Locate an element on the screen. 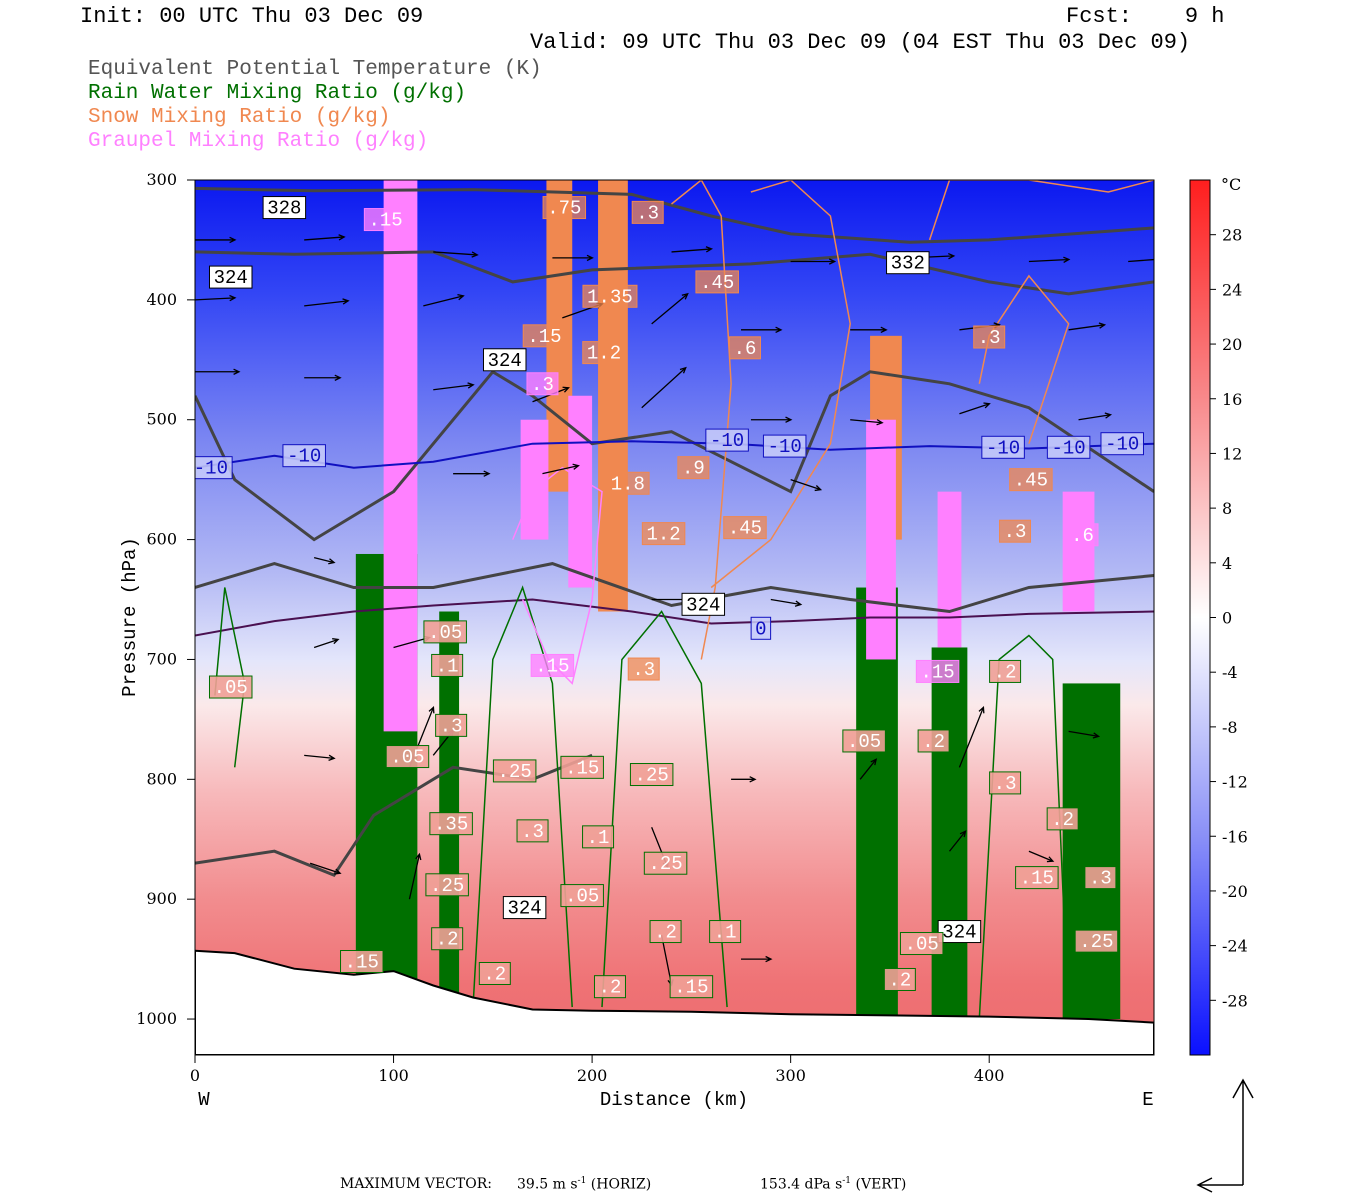 This screenshot has height=1200, width=1350. graupel-label: .3 is located at coordinates (542, 385).